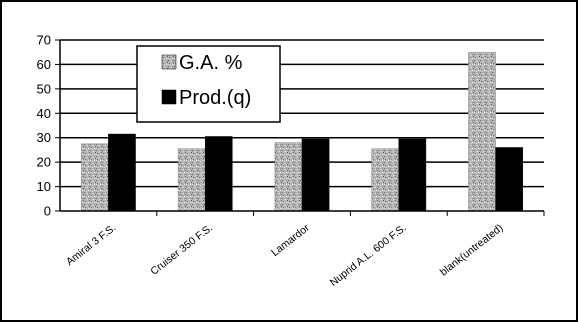 The image size is (578, 322). Describe the element at coordinates (44, 113) in the screenshot. I see `y-tick-label: 40` at that location.